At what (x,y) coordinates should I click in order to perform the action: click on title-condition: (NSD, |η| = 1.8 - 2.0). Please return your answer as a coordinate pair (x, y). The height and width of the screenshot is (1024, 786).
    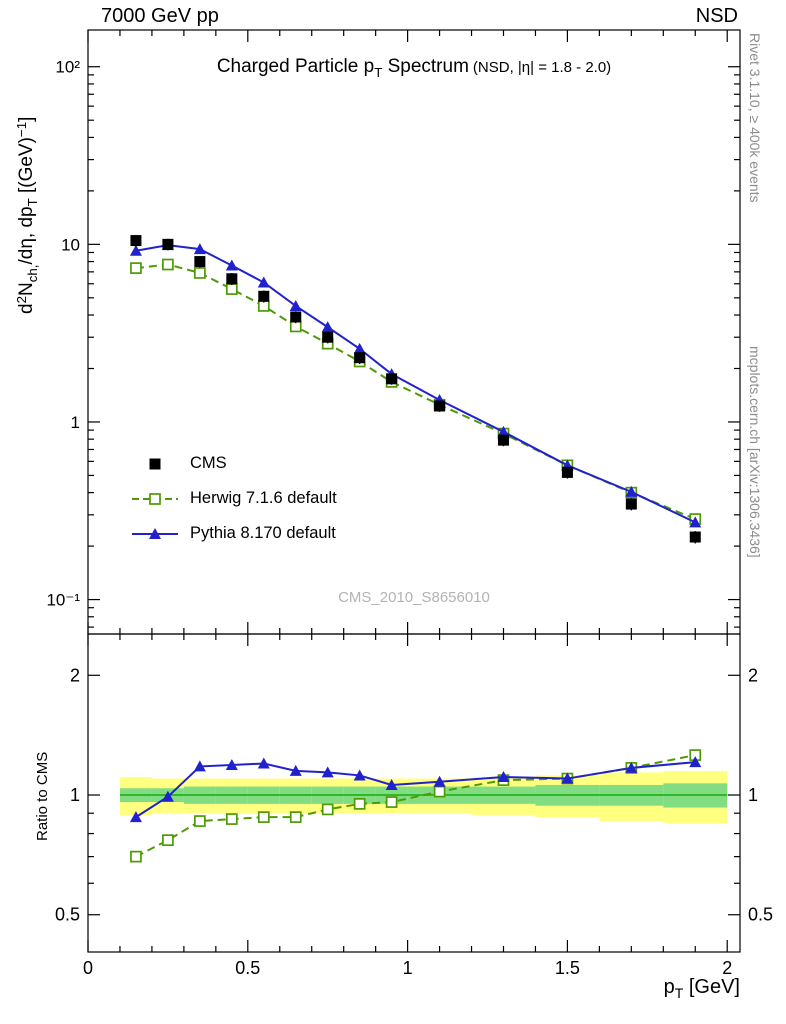
    Looking at the image, I should click on (542, 67).